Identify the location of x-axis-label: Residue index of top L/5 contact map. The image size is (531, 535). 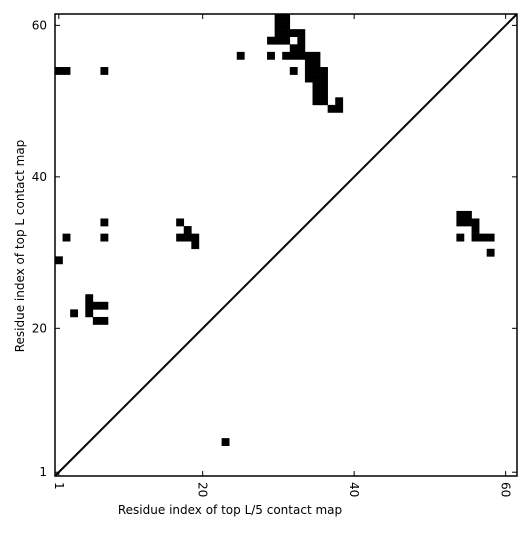
(230, 510).